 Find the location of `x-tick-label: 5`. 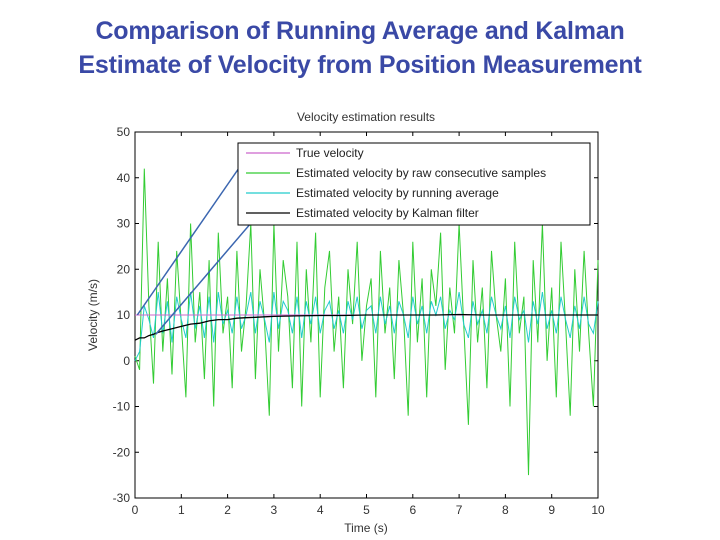

x-tick-label: 5 is located at coordinates (366, 510).